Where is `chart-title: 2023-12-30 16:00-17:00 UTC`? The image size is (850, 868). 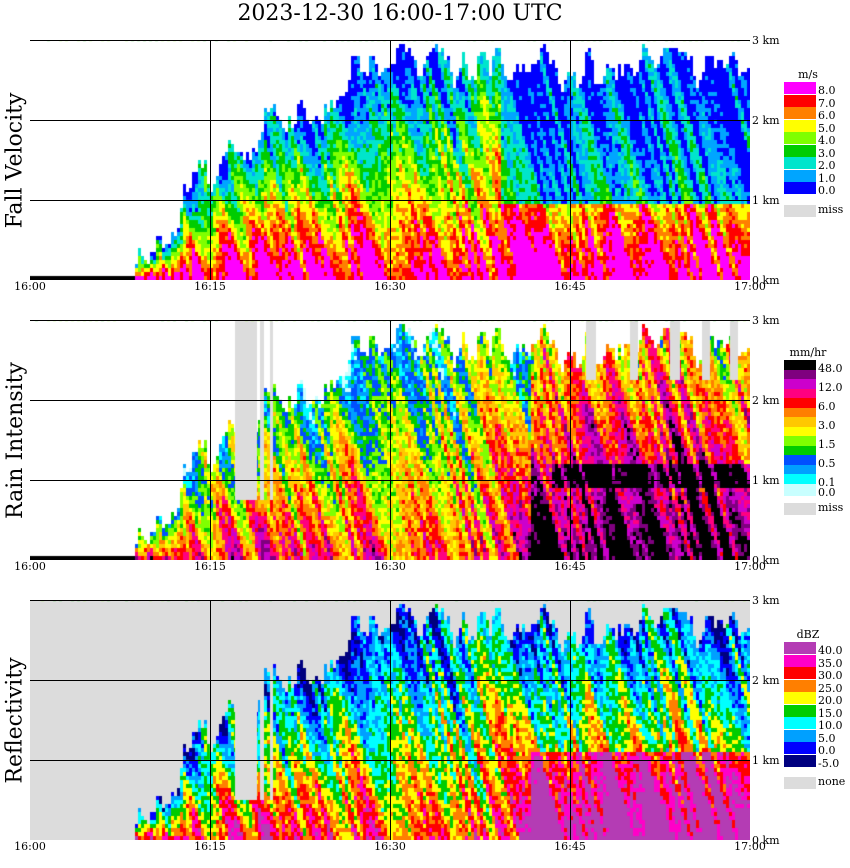 chart-title: 2023-12-30 16:00-17:00 UTC is located at coordinates (400, 13).